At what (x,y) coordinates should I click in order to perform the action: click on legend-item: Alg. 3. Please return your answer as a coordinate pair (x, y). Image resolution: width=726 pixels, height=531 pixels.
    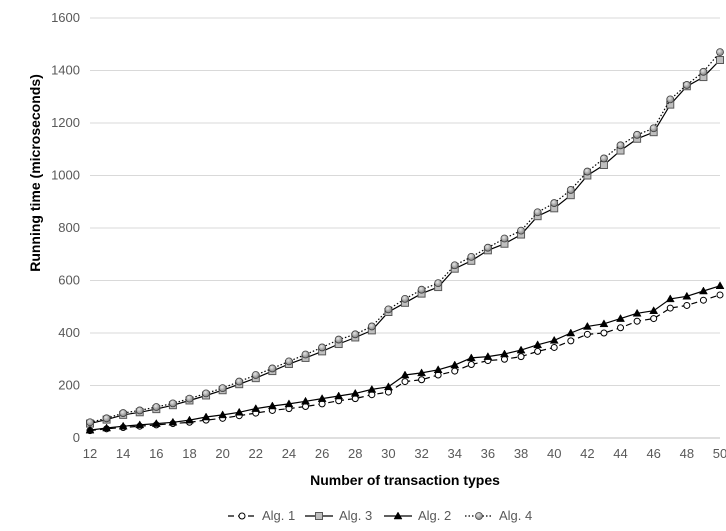
    Looking at the image, I should click on (338, 515).